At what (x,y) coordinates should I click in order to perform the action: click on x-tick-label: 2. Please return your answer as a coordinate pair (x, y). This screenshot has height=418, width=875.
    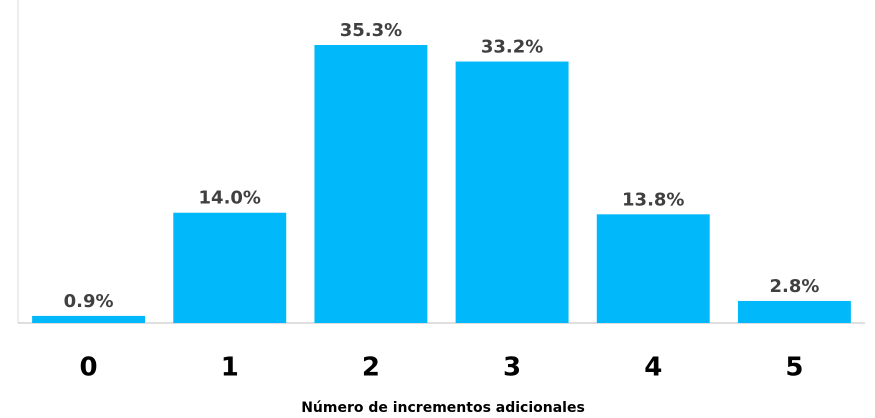
    Looking at the image, I should click on (371, 368).